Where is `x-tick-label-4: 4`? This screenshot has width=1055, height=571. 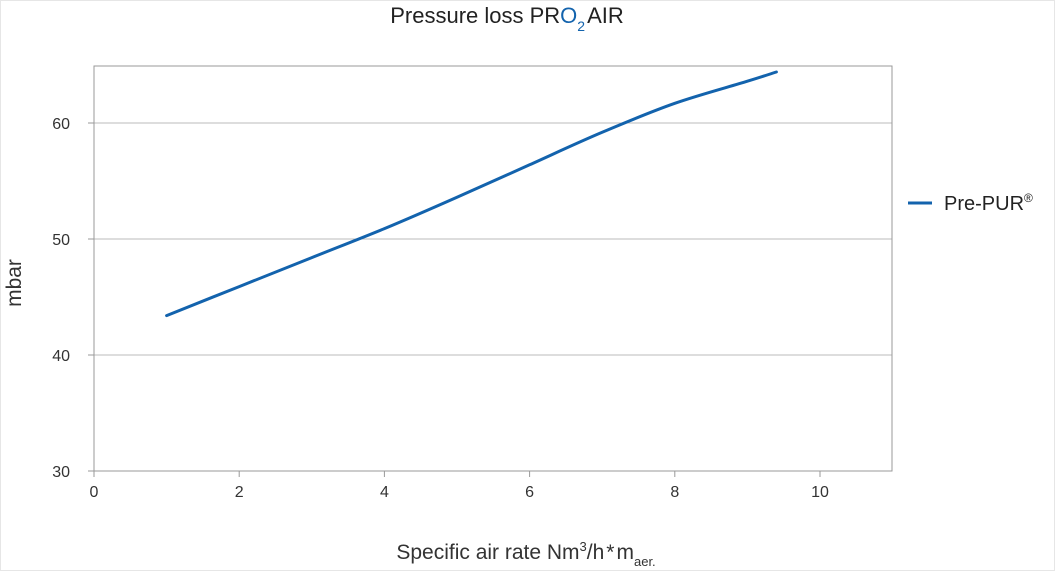
x-tick-label-4: 4 is located at coordinates (384, 492).